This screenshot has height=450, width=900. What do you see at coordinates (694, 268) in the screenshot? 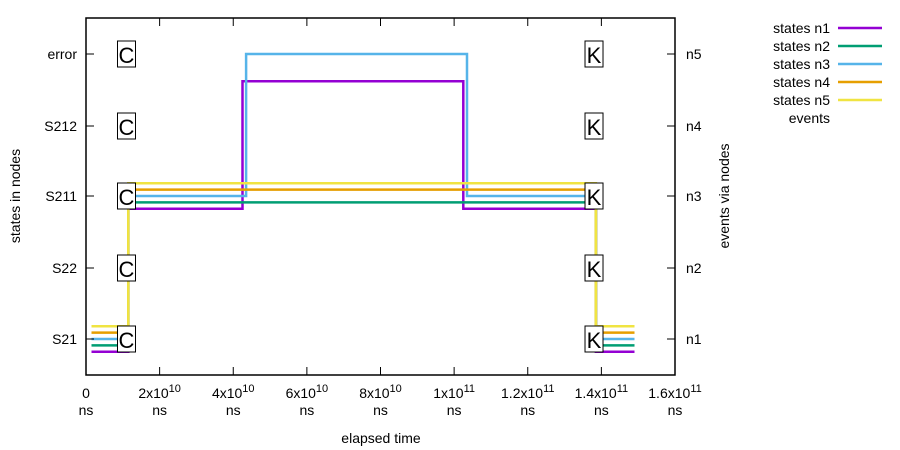
I see `y-right-tick-label: n2` at bounding box center [694, 268].